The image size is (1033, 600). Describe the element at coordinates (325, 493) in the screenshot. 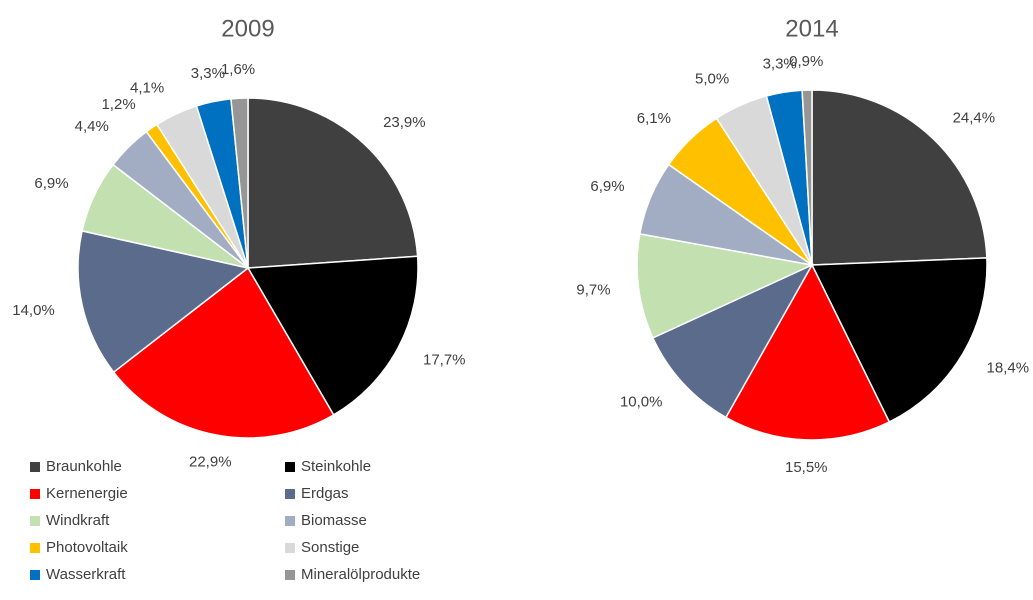

I see `legend-label: Erdgas` at that location.